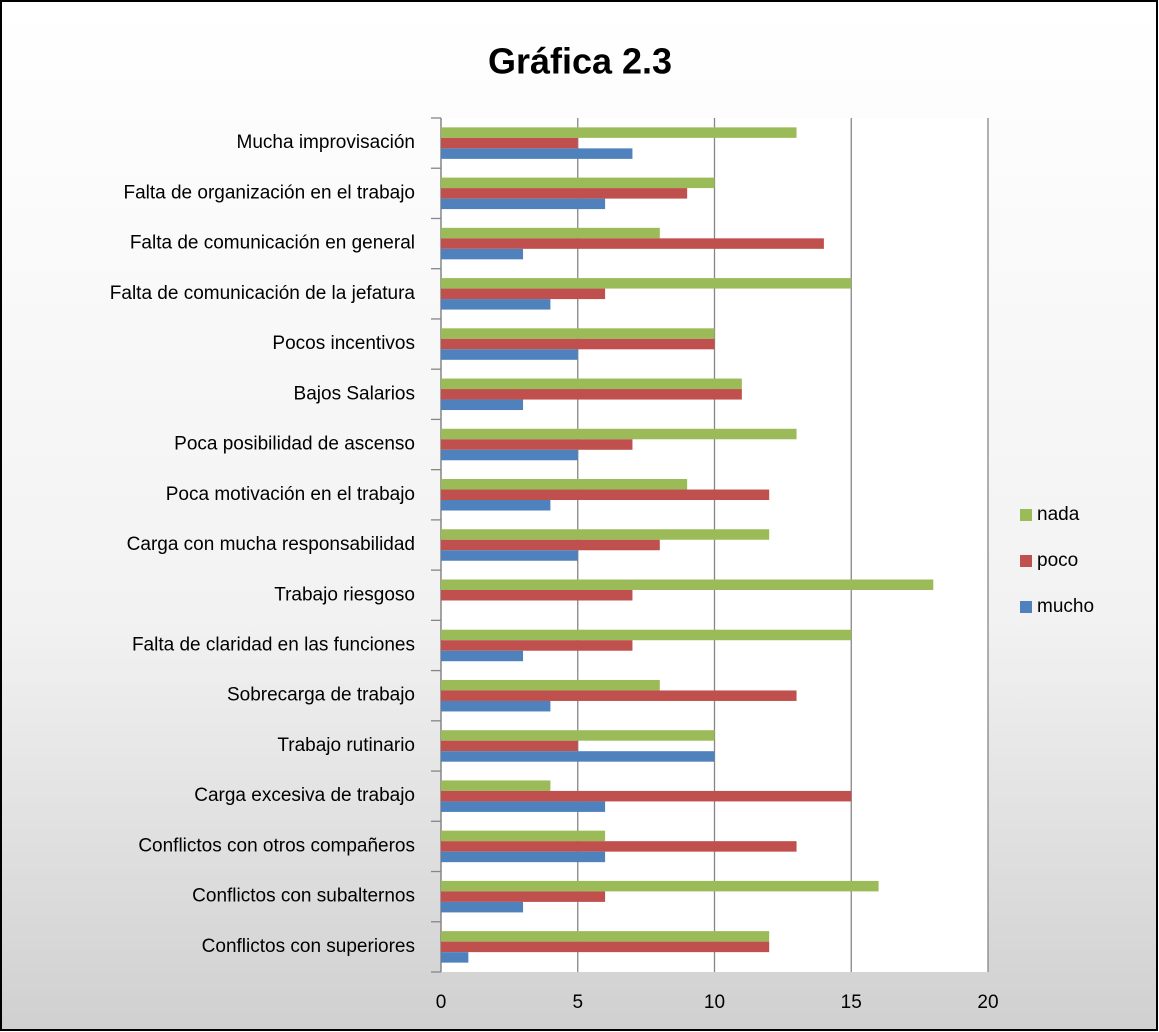 This screenshot has width=1159, height=1032. What do you see at coordinates (294, 444) in the screenshot?
I see `y-tick-label: Poca posibilidad de ascenso` at bounding box center [294, 444].